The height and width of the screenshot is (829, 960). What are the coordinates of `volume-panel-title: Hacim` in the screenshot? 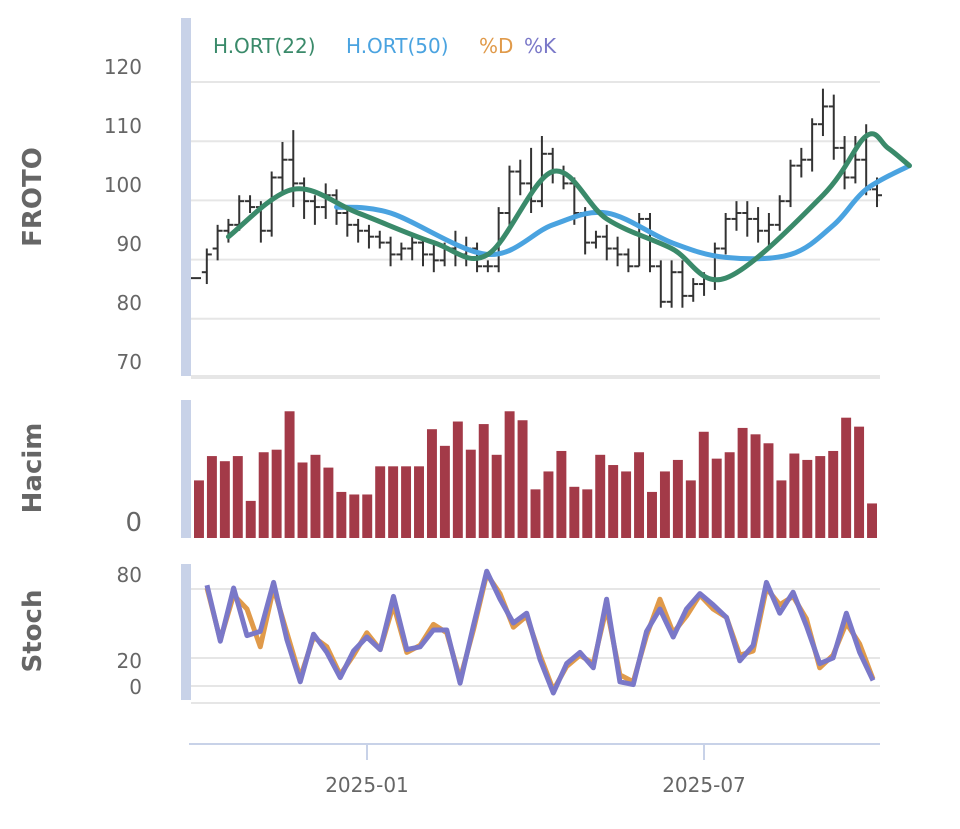 It's located at (33, 468).